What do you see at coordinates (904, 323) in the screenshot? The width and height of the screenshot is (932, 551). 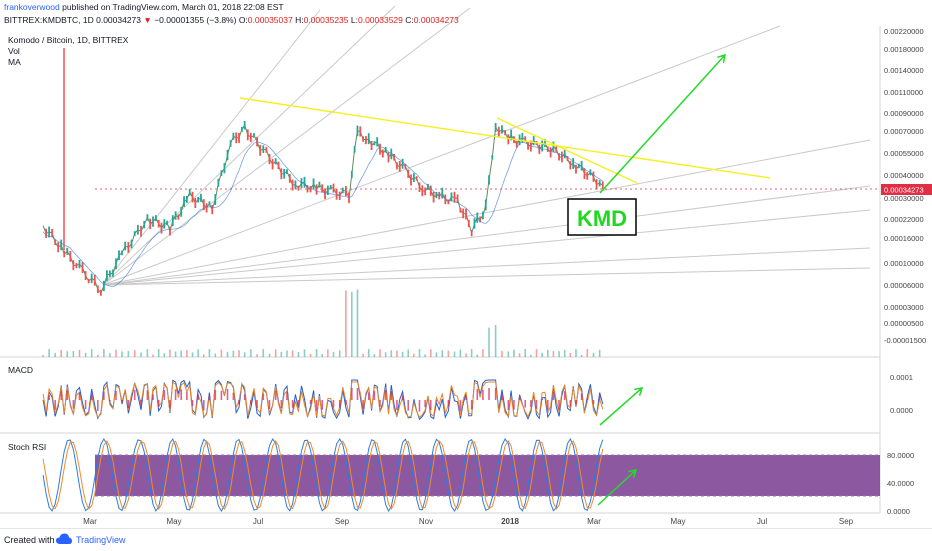 I see `y-tick-label: 0.00000500` at bounding box center [904, 323].